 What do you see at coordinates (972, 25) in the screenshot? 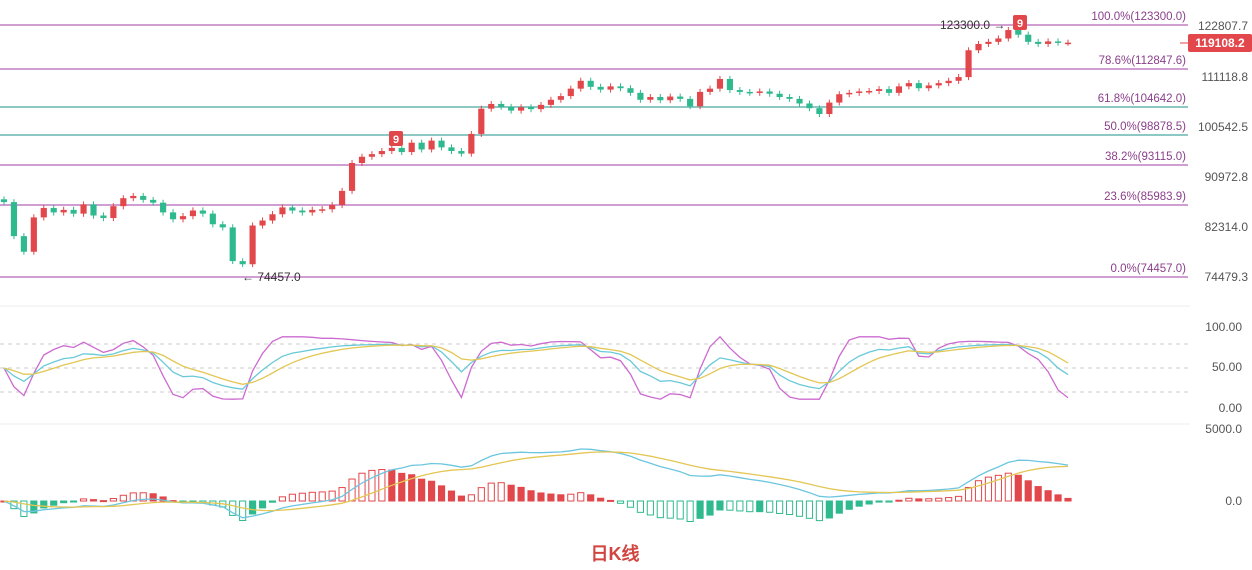
I see `high-annotation: 123300.0 →` at bounding box center [972, 25].